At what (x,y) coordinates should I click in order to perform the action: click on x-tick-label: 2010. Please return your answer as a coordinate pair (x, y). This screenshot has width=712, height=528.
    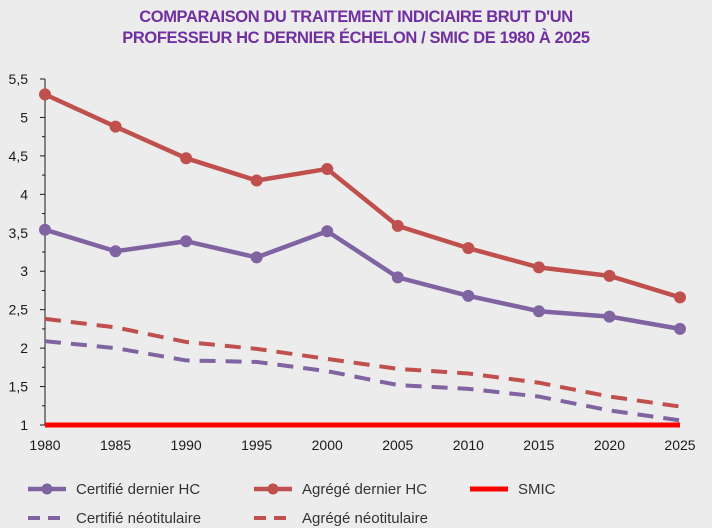
    Looking at the image, I should click on (468, 445).